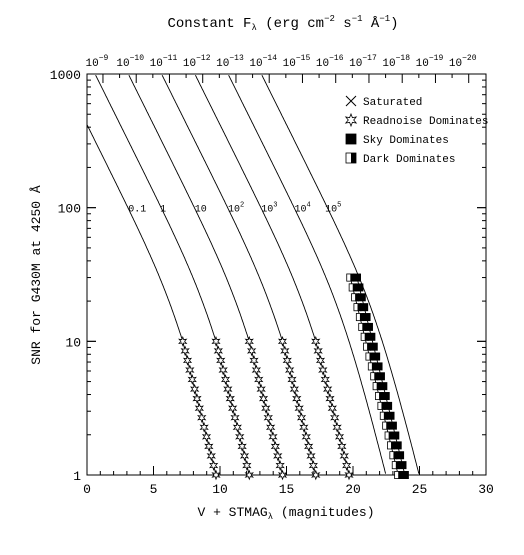 The image size is (524, 555). What do you see at coordinates (351, 120) in the screenshot?
I see `legend-readnoise-marker` at bounding box center [351, 120].